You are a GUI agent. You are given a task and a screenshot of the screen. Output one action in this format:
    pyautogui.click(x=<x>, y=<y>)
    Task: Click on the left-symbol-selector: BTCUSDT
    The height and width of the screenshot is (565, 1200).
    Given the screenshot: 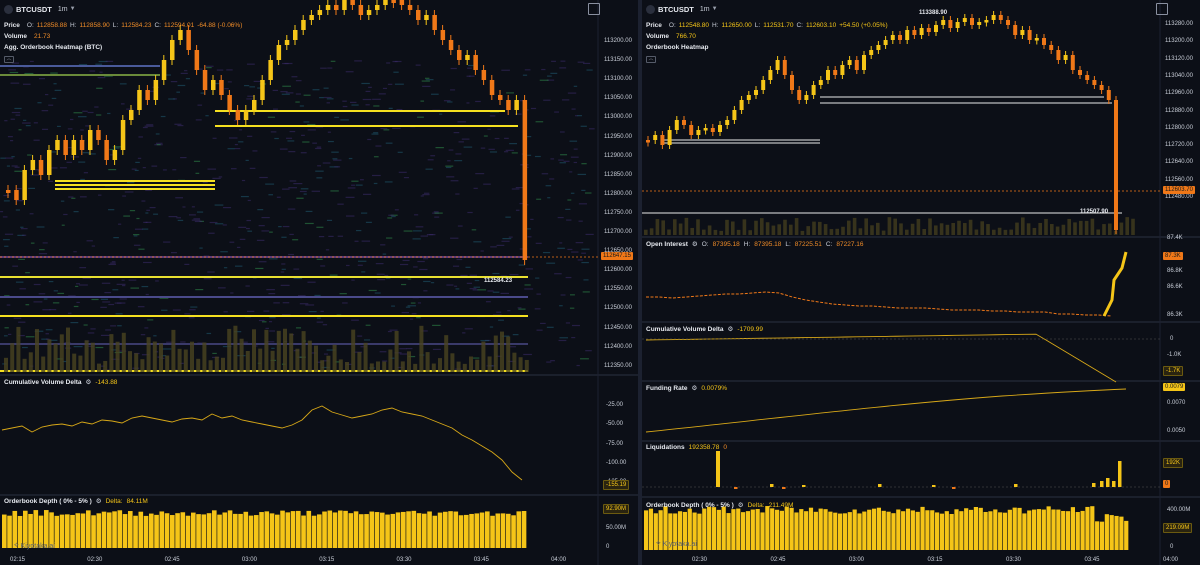 What is the action you would take?
    pyautogui.click(x=28, y=9)
    